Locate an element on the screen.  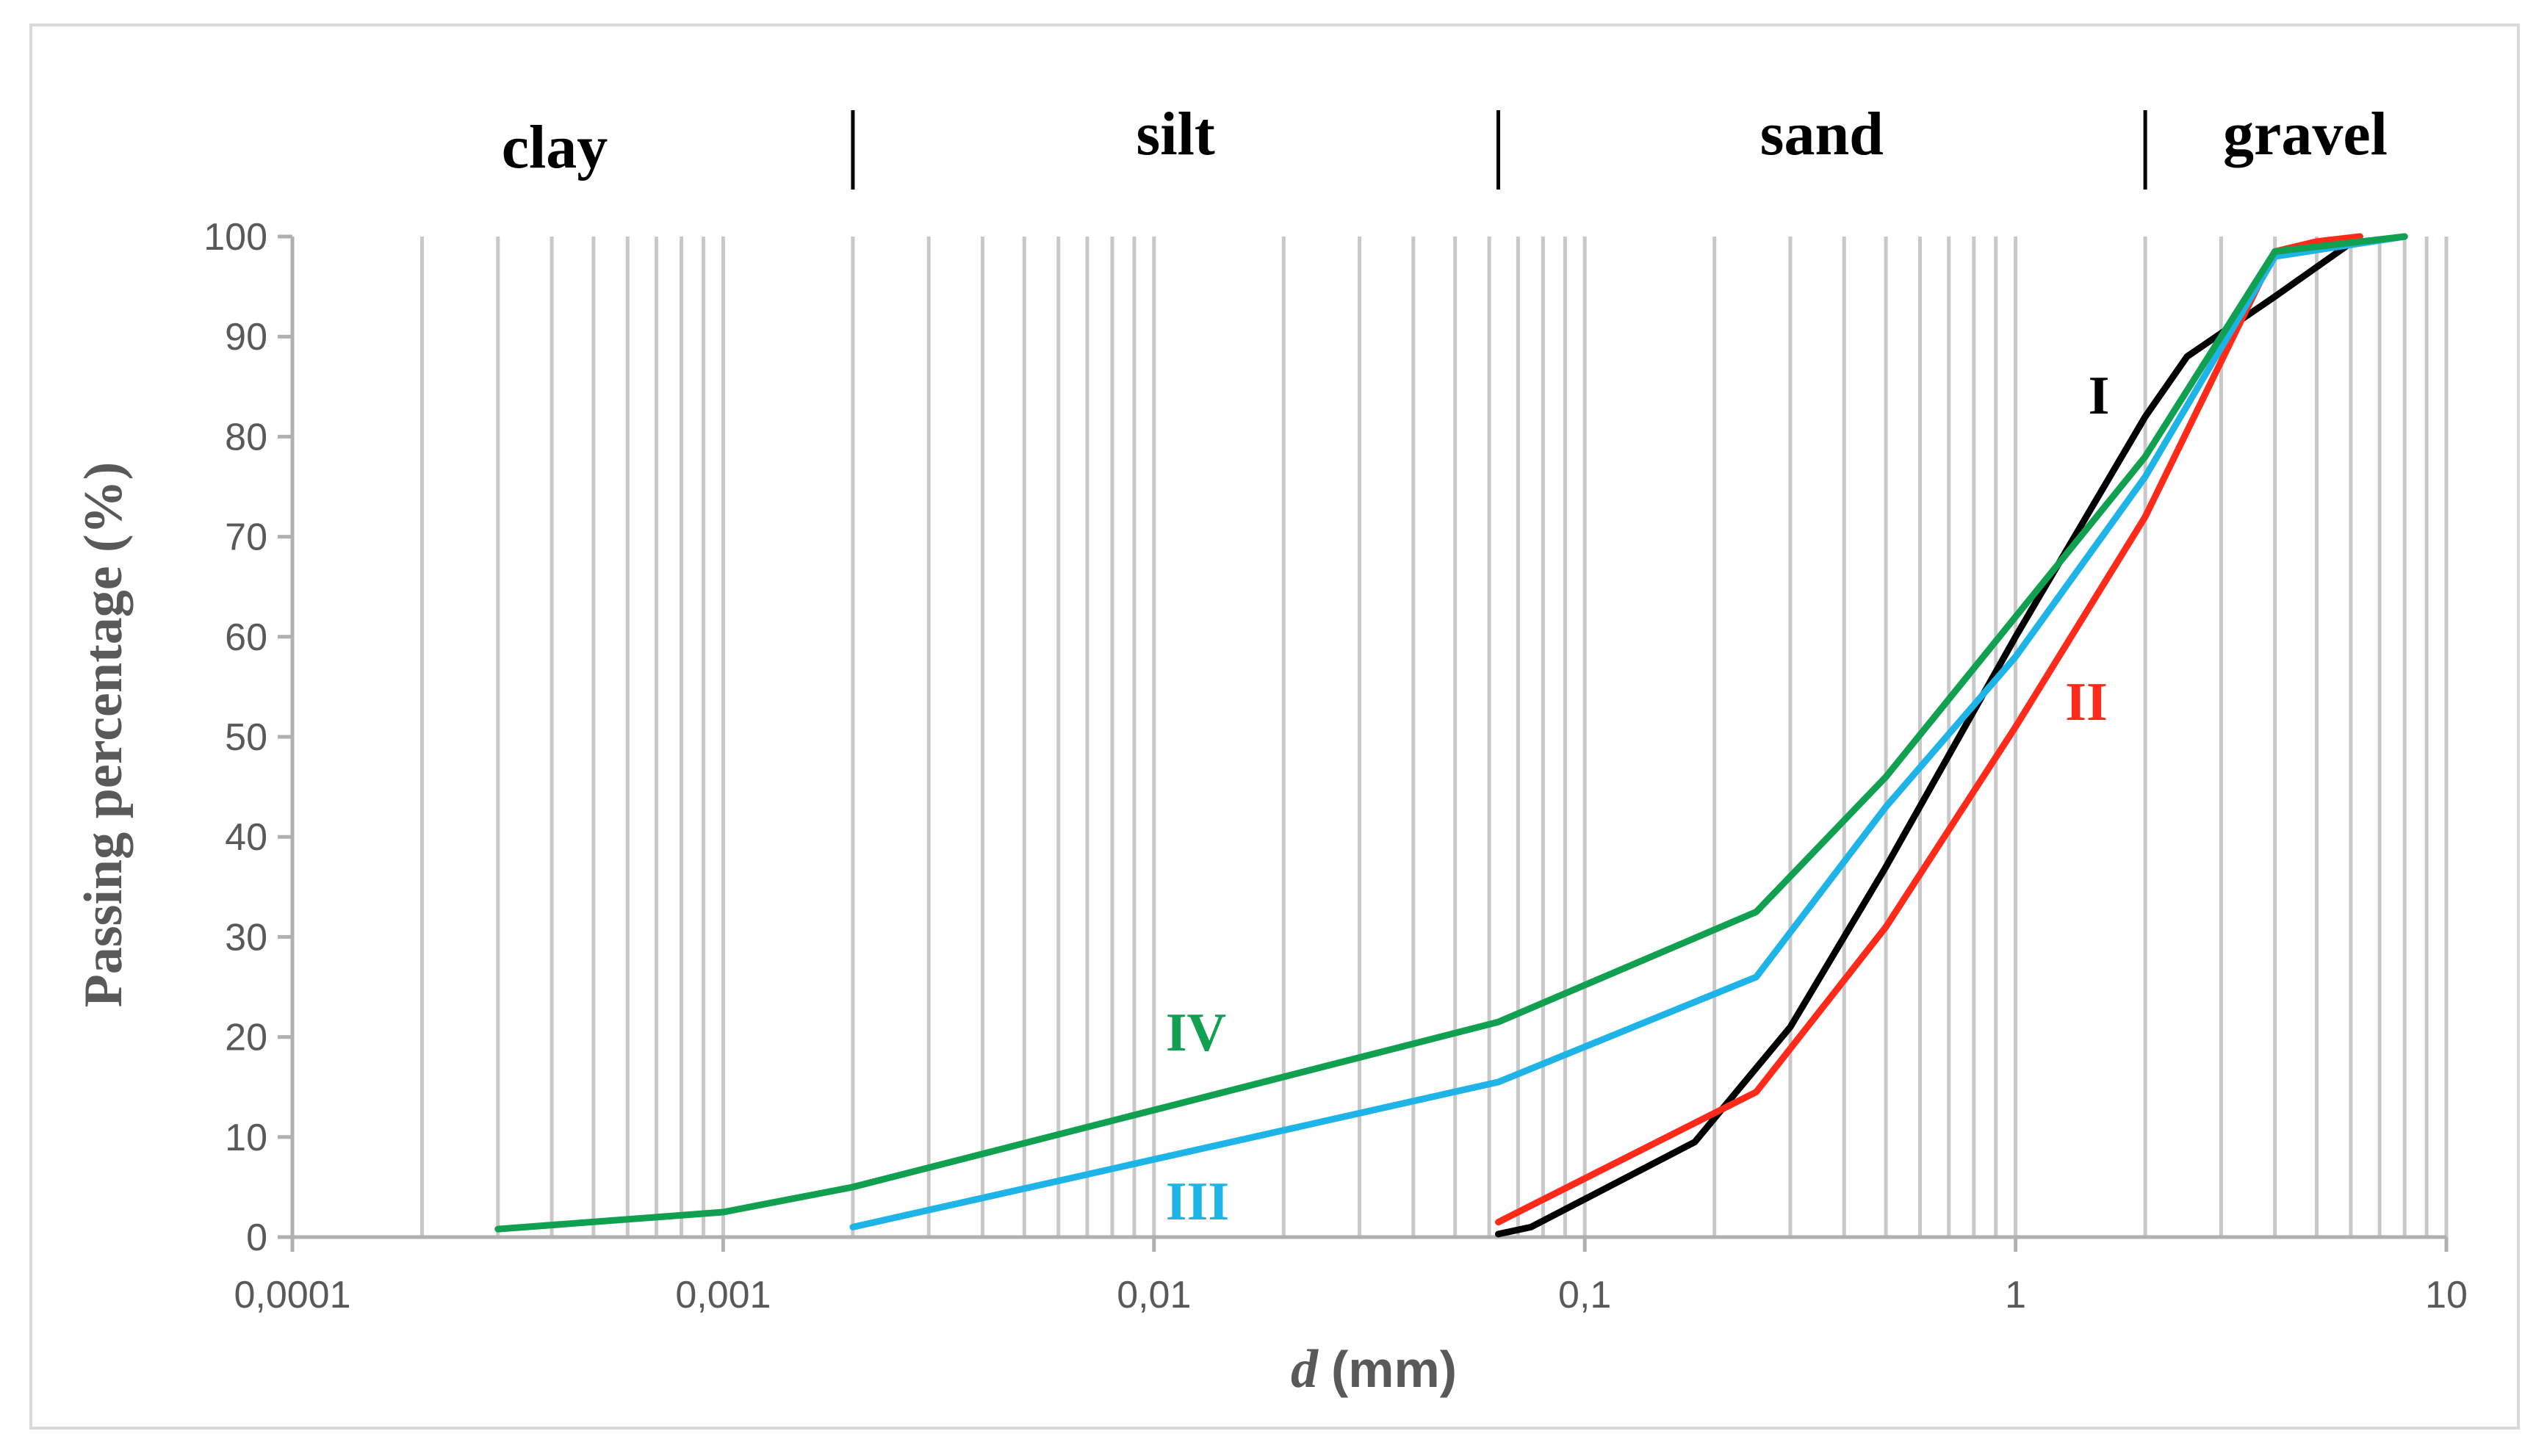
y-tick-label: 90 is located at coordinates (246, 337).